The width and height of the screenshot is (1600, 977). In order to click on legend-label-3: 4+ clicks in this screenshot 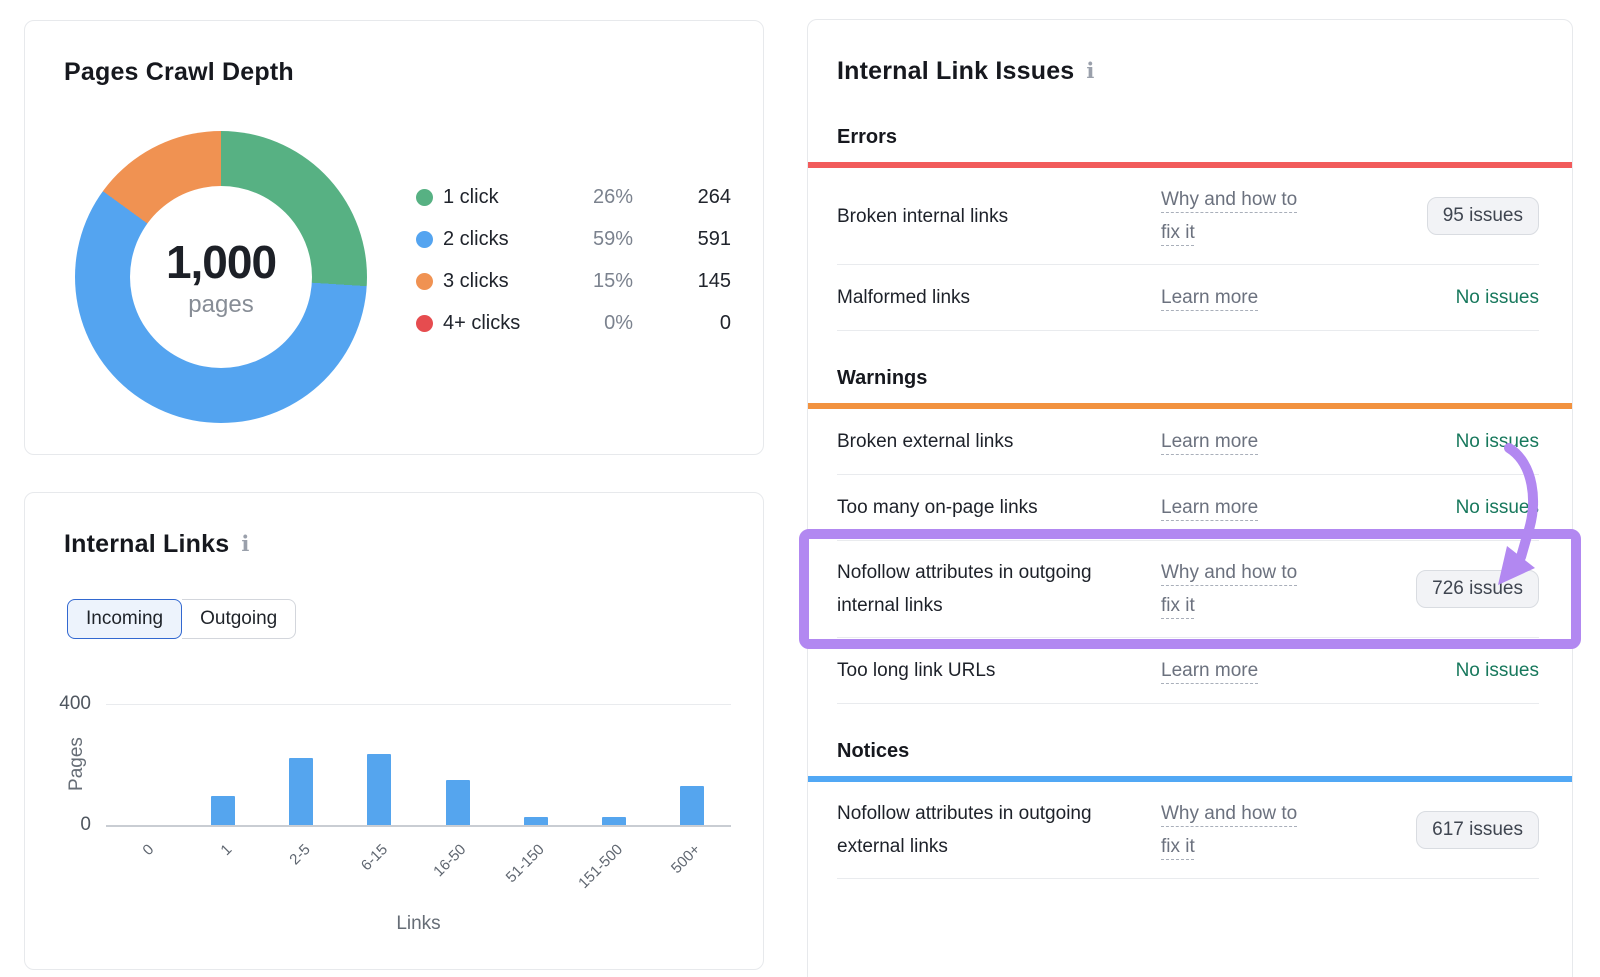, I will do `click(482, 323)`.